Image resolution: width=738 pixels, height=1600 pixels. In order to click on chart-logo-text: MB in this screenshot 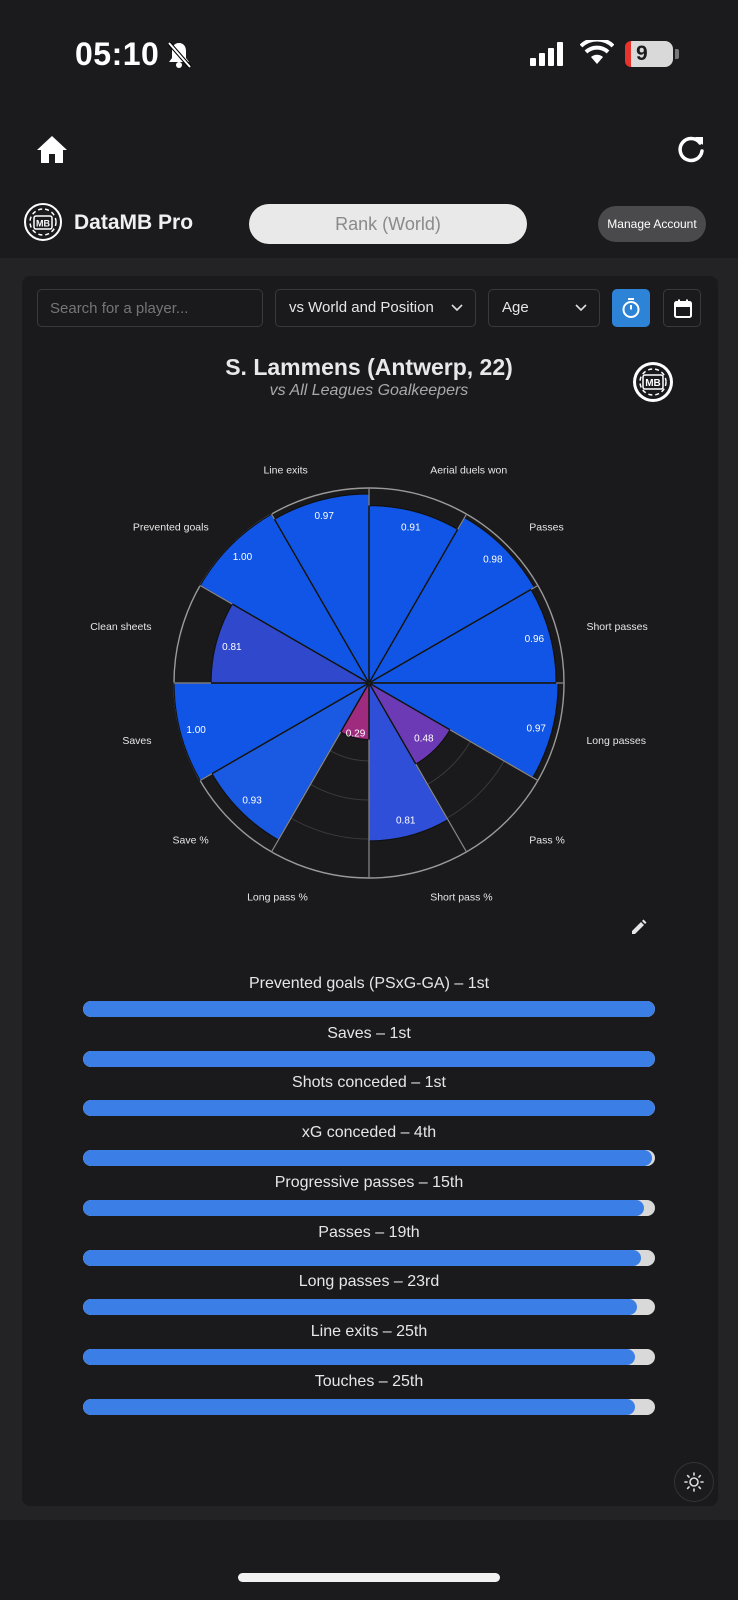, I will do `click(653, 383)`.